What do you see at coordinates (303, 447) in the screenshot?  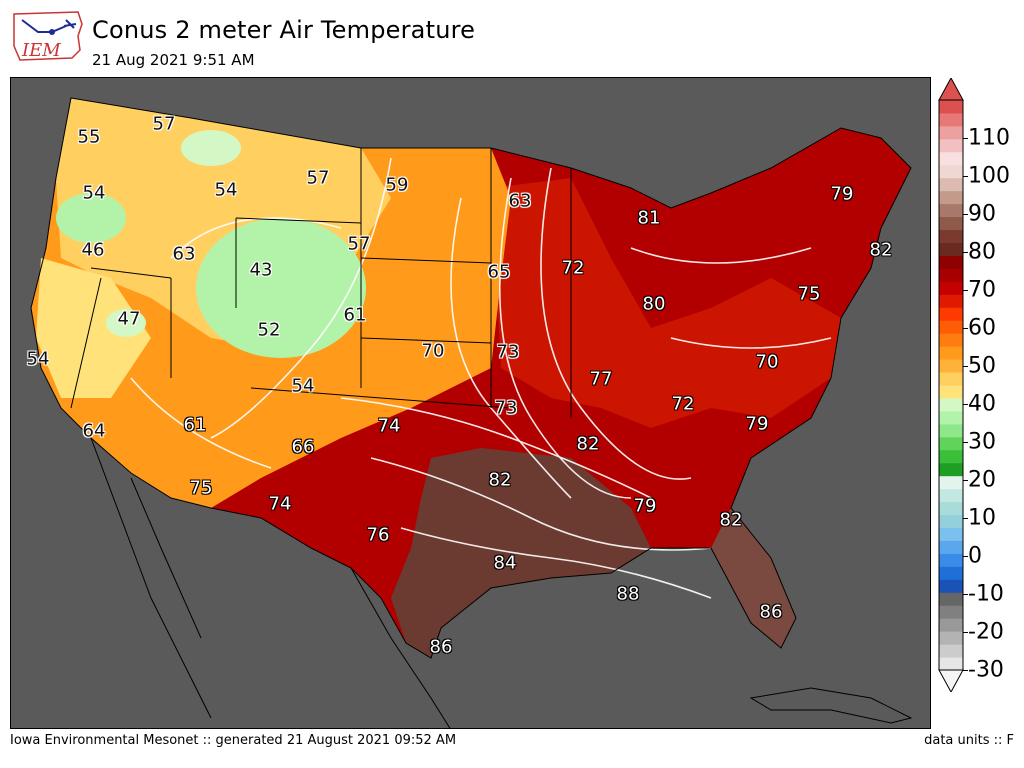 I see `map-value-label: 66` at bounding box center [303, 447].